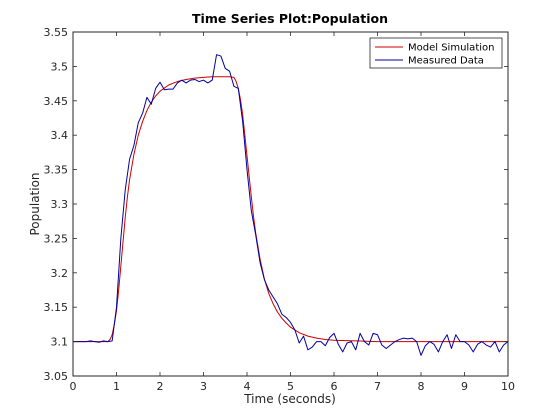 The height and width of the screenshot is (420, 560). What do you see at coordinates (60, 273) in the screenshot?
I see `y-tick-label: 3.2` at bounding box center [60, 273].